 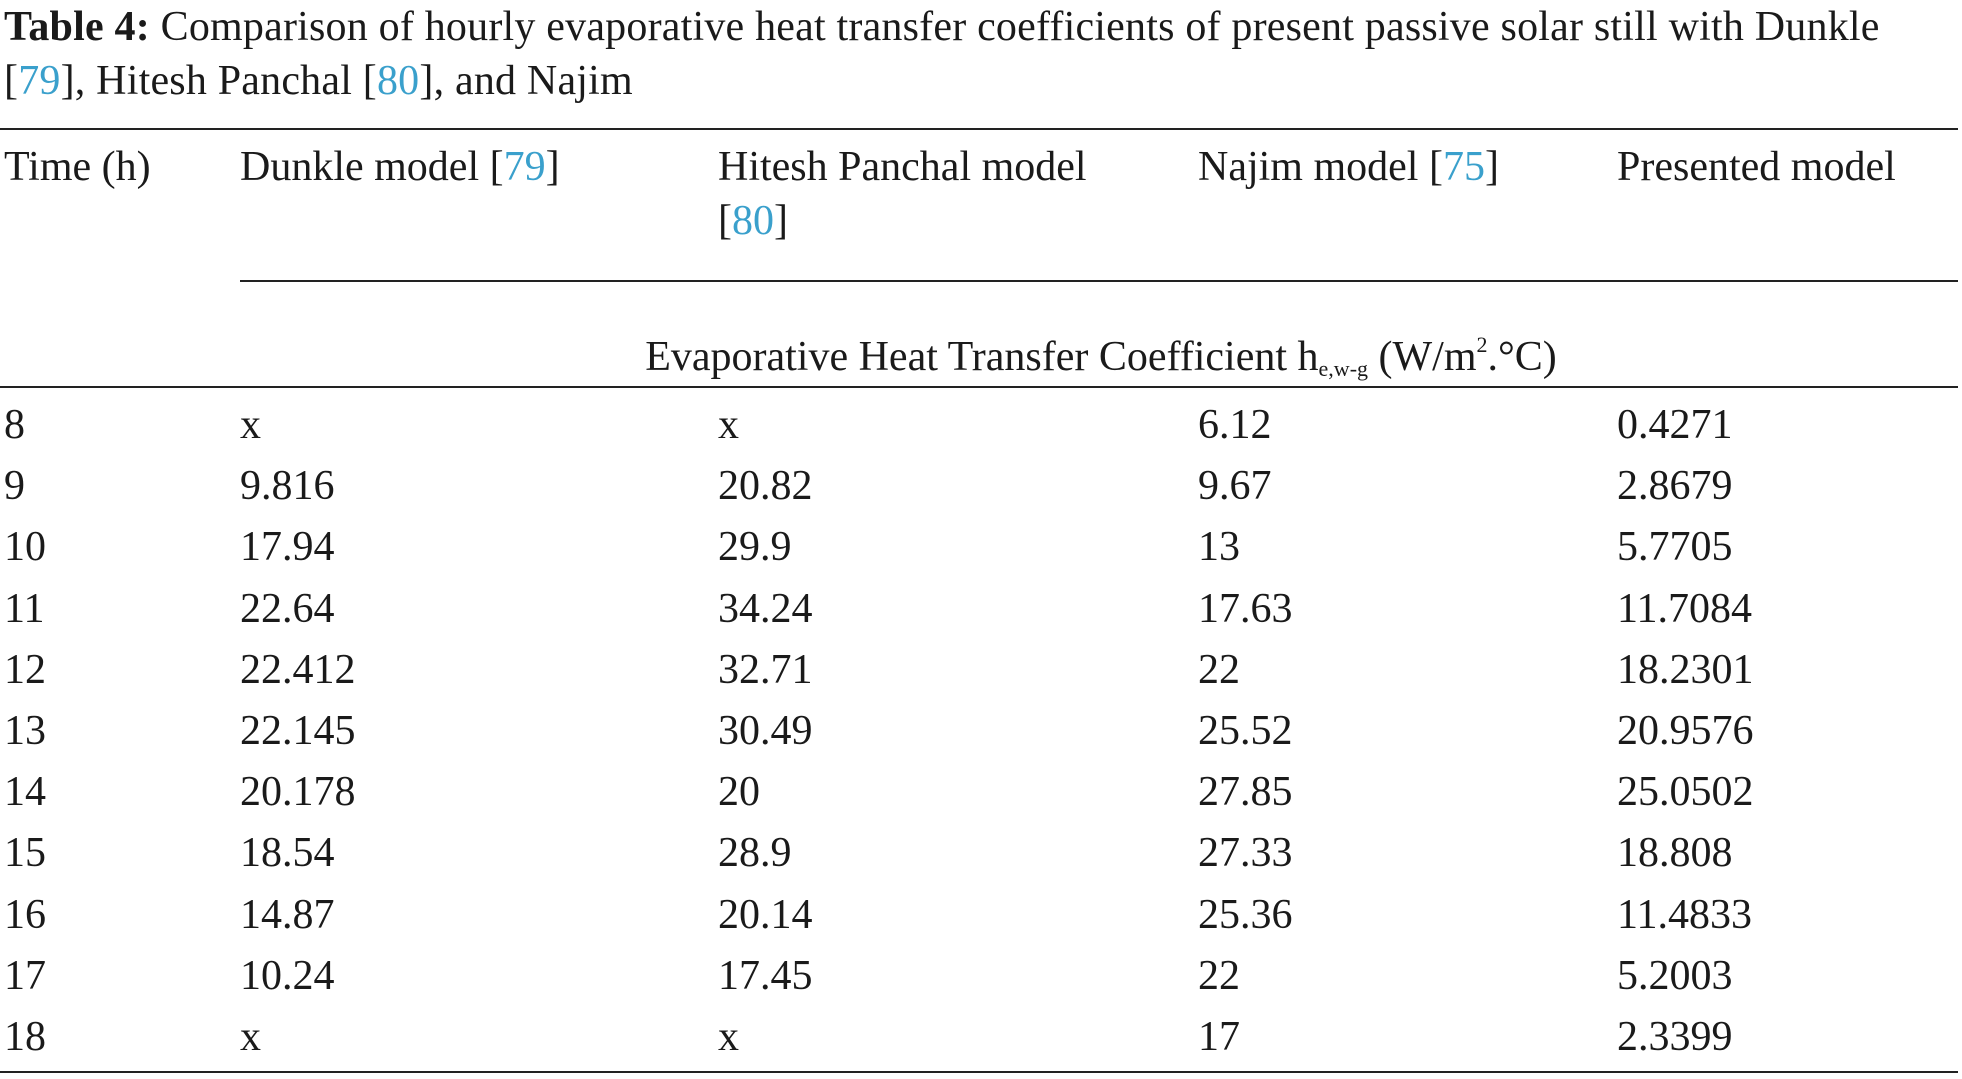 I want to click on header-sub-rule, so click(x=1099, y=281).